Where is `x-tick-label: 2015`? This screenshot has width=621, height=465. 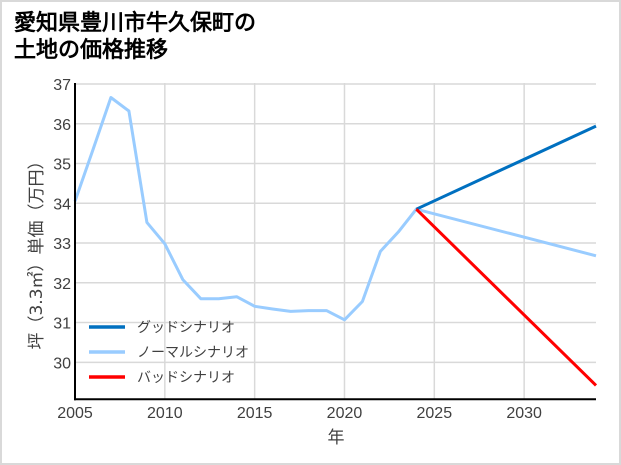
x-tick-label: 2015 is located at coordinates (255, 413).